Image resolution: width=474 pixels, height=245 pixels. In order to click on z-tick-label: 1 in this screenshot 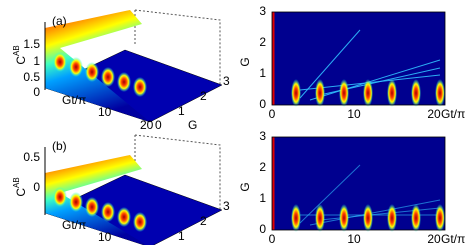, I will do `click(36, 61)`.